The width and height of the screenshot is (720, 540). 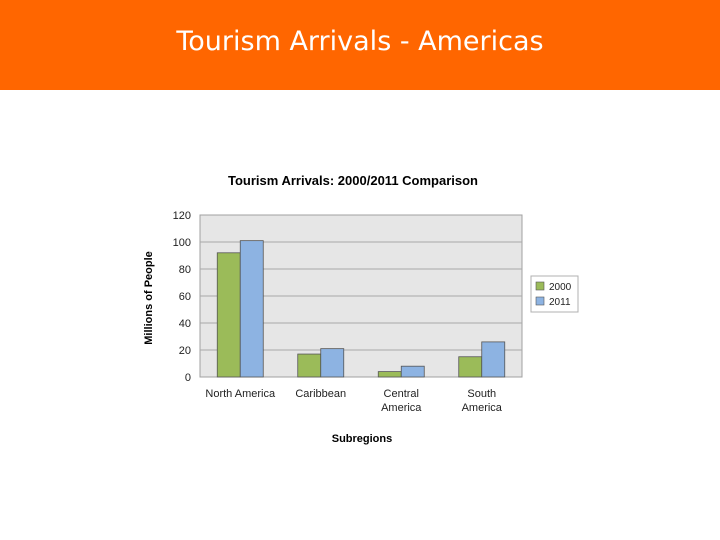 I want to click on y-tick-label: 120, so click(x=182, y=216).